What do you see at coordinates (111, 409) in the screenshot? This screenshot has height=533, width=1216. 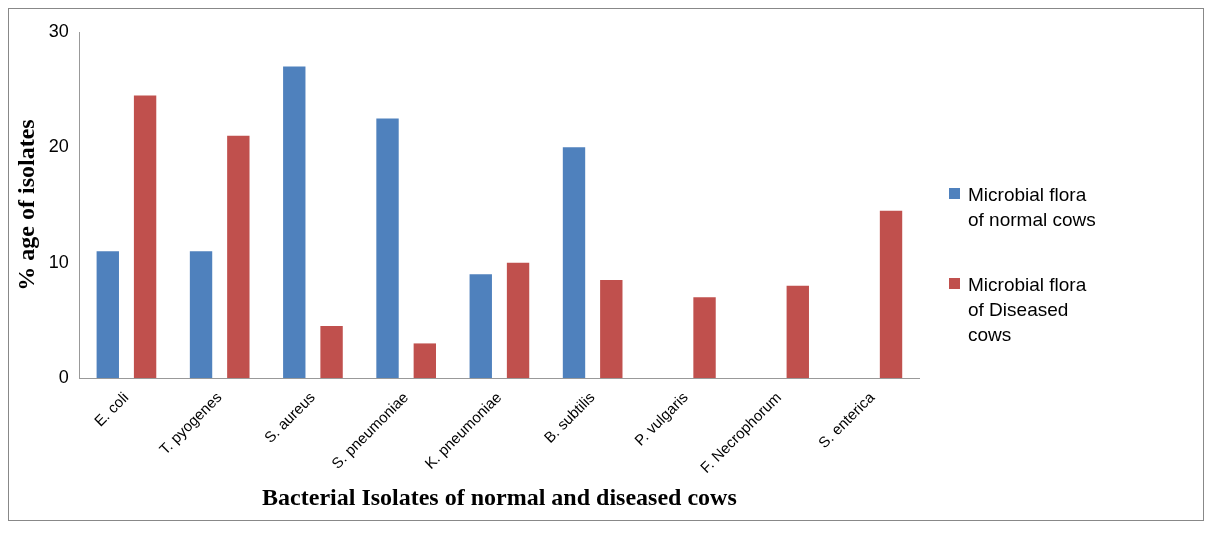 I see `x-tick-label: E. coli` at bounding box center [111, 409].